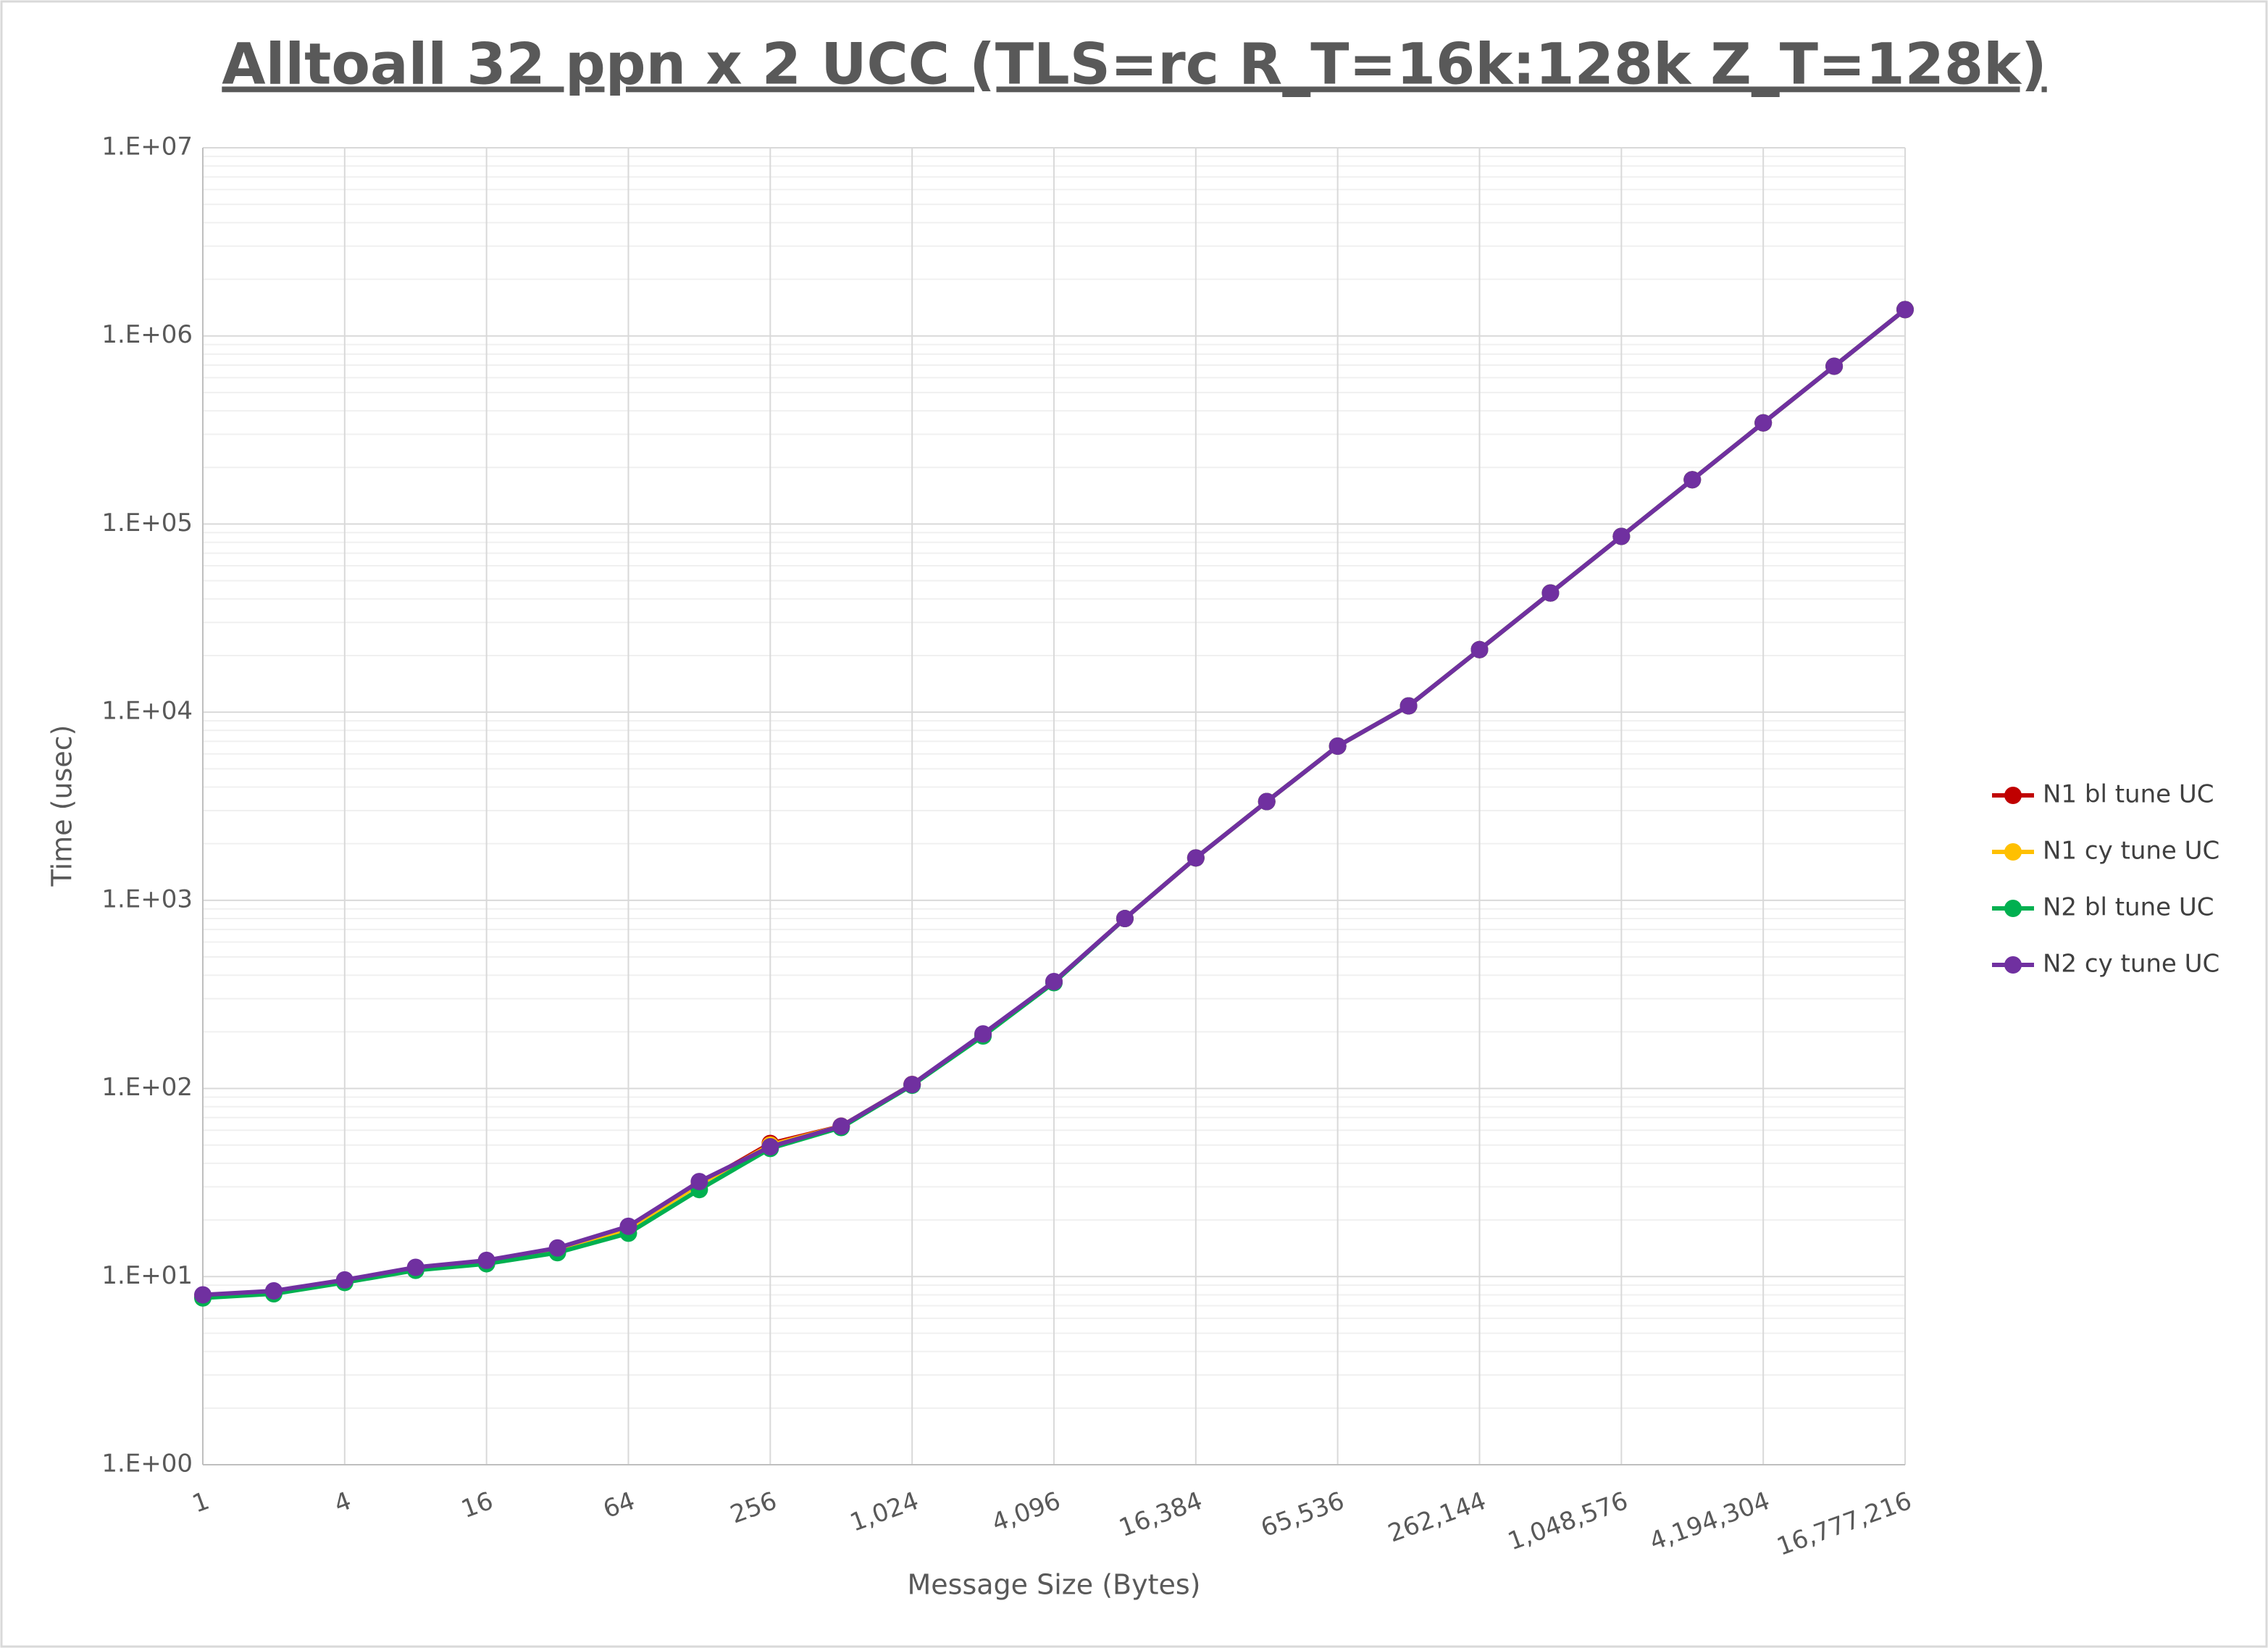  Describe the element at coordinates (147, 147) in the screenshot. I see `y-tick-label: 1.E+07` at that location.